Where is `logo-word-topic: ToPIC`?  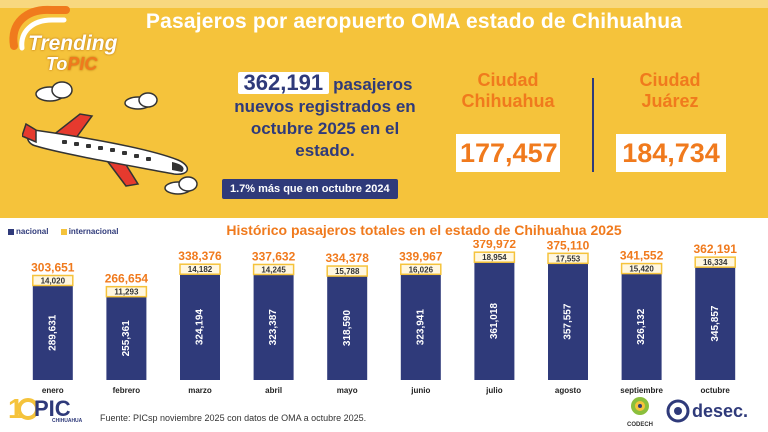 logo-word-topic: ToPIC is located at coordinates (71, 64).